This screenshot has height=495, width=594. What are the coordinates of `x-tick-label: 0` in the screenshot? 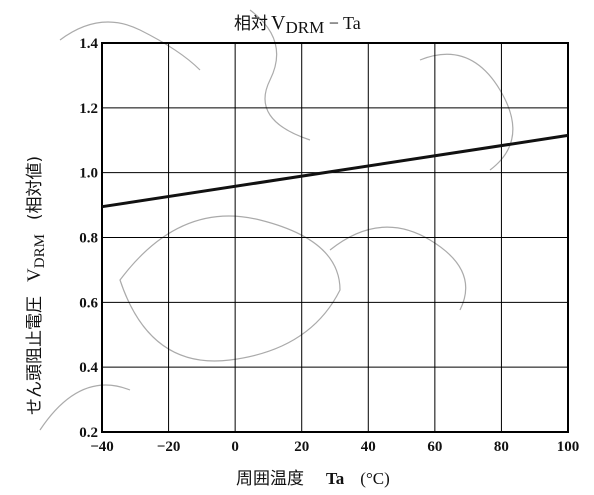 It's located at (235, 447).